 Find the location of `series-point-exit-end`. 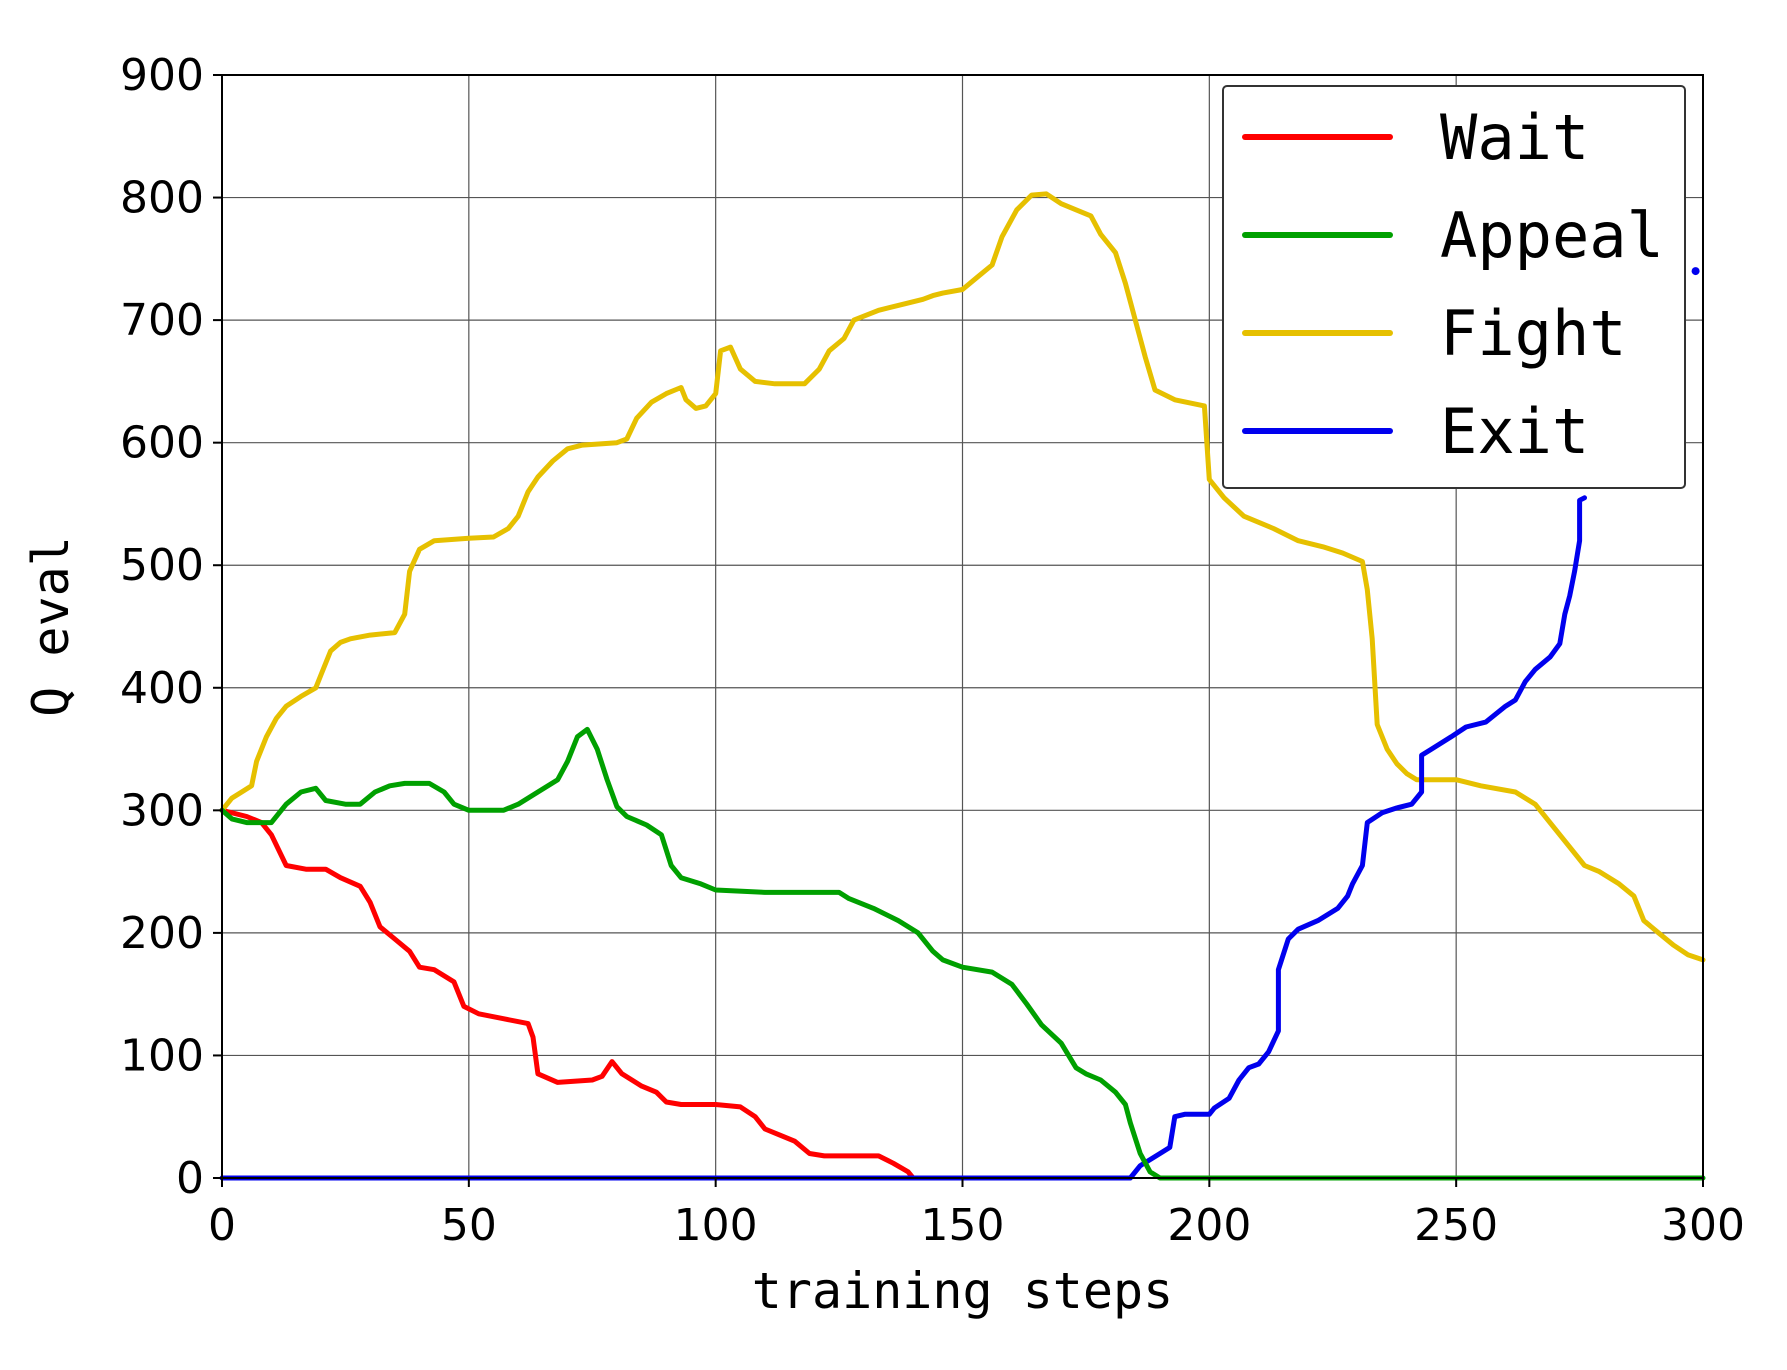

series-point-exit-end is located at coordinates (1695, 271).